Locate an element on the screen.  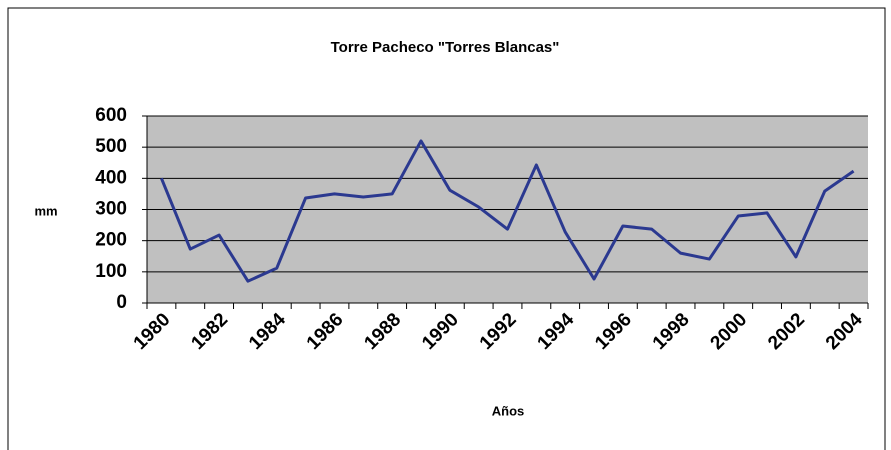
y-axis-label: mm is located at coordinates (45, 210).